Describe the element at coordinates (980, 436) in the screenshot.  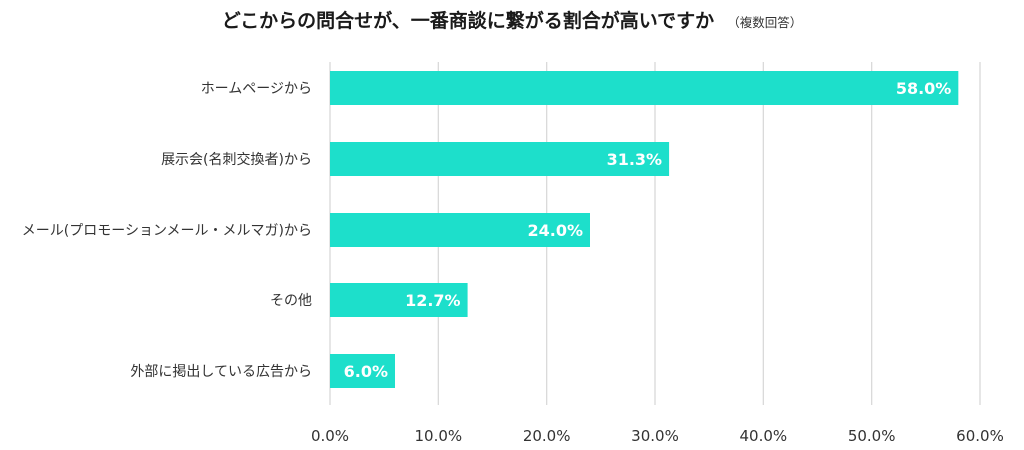
I see `x-tick-label: 60.0%` at that location.